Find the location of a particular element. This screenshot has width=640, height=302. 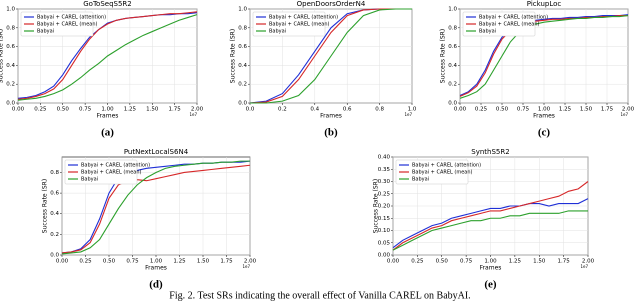

x-tick-label: 0.00 is located at coordinates (393, 262).